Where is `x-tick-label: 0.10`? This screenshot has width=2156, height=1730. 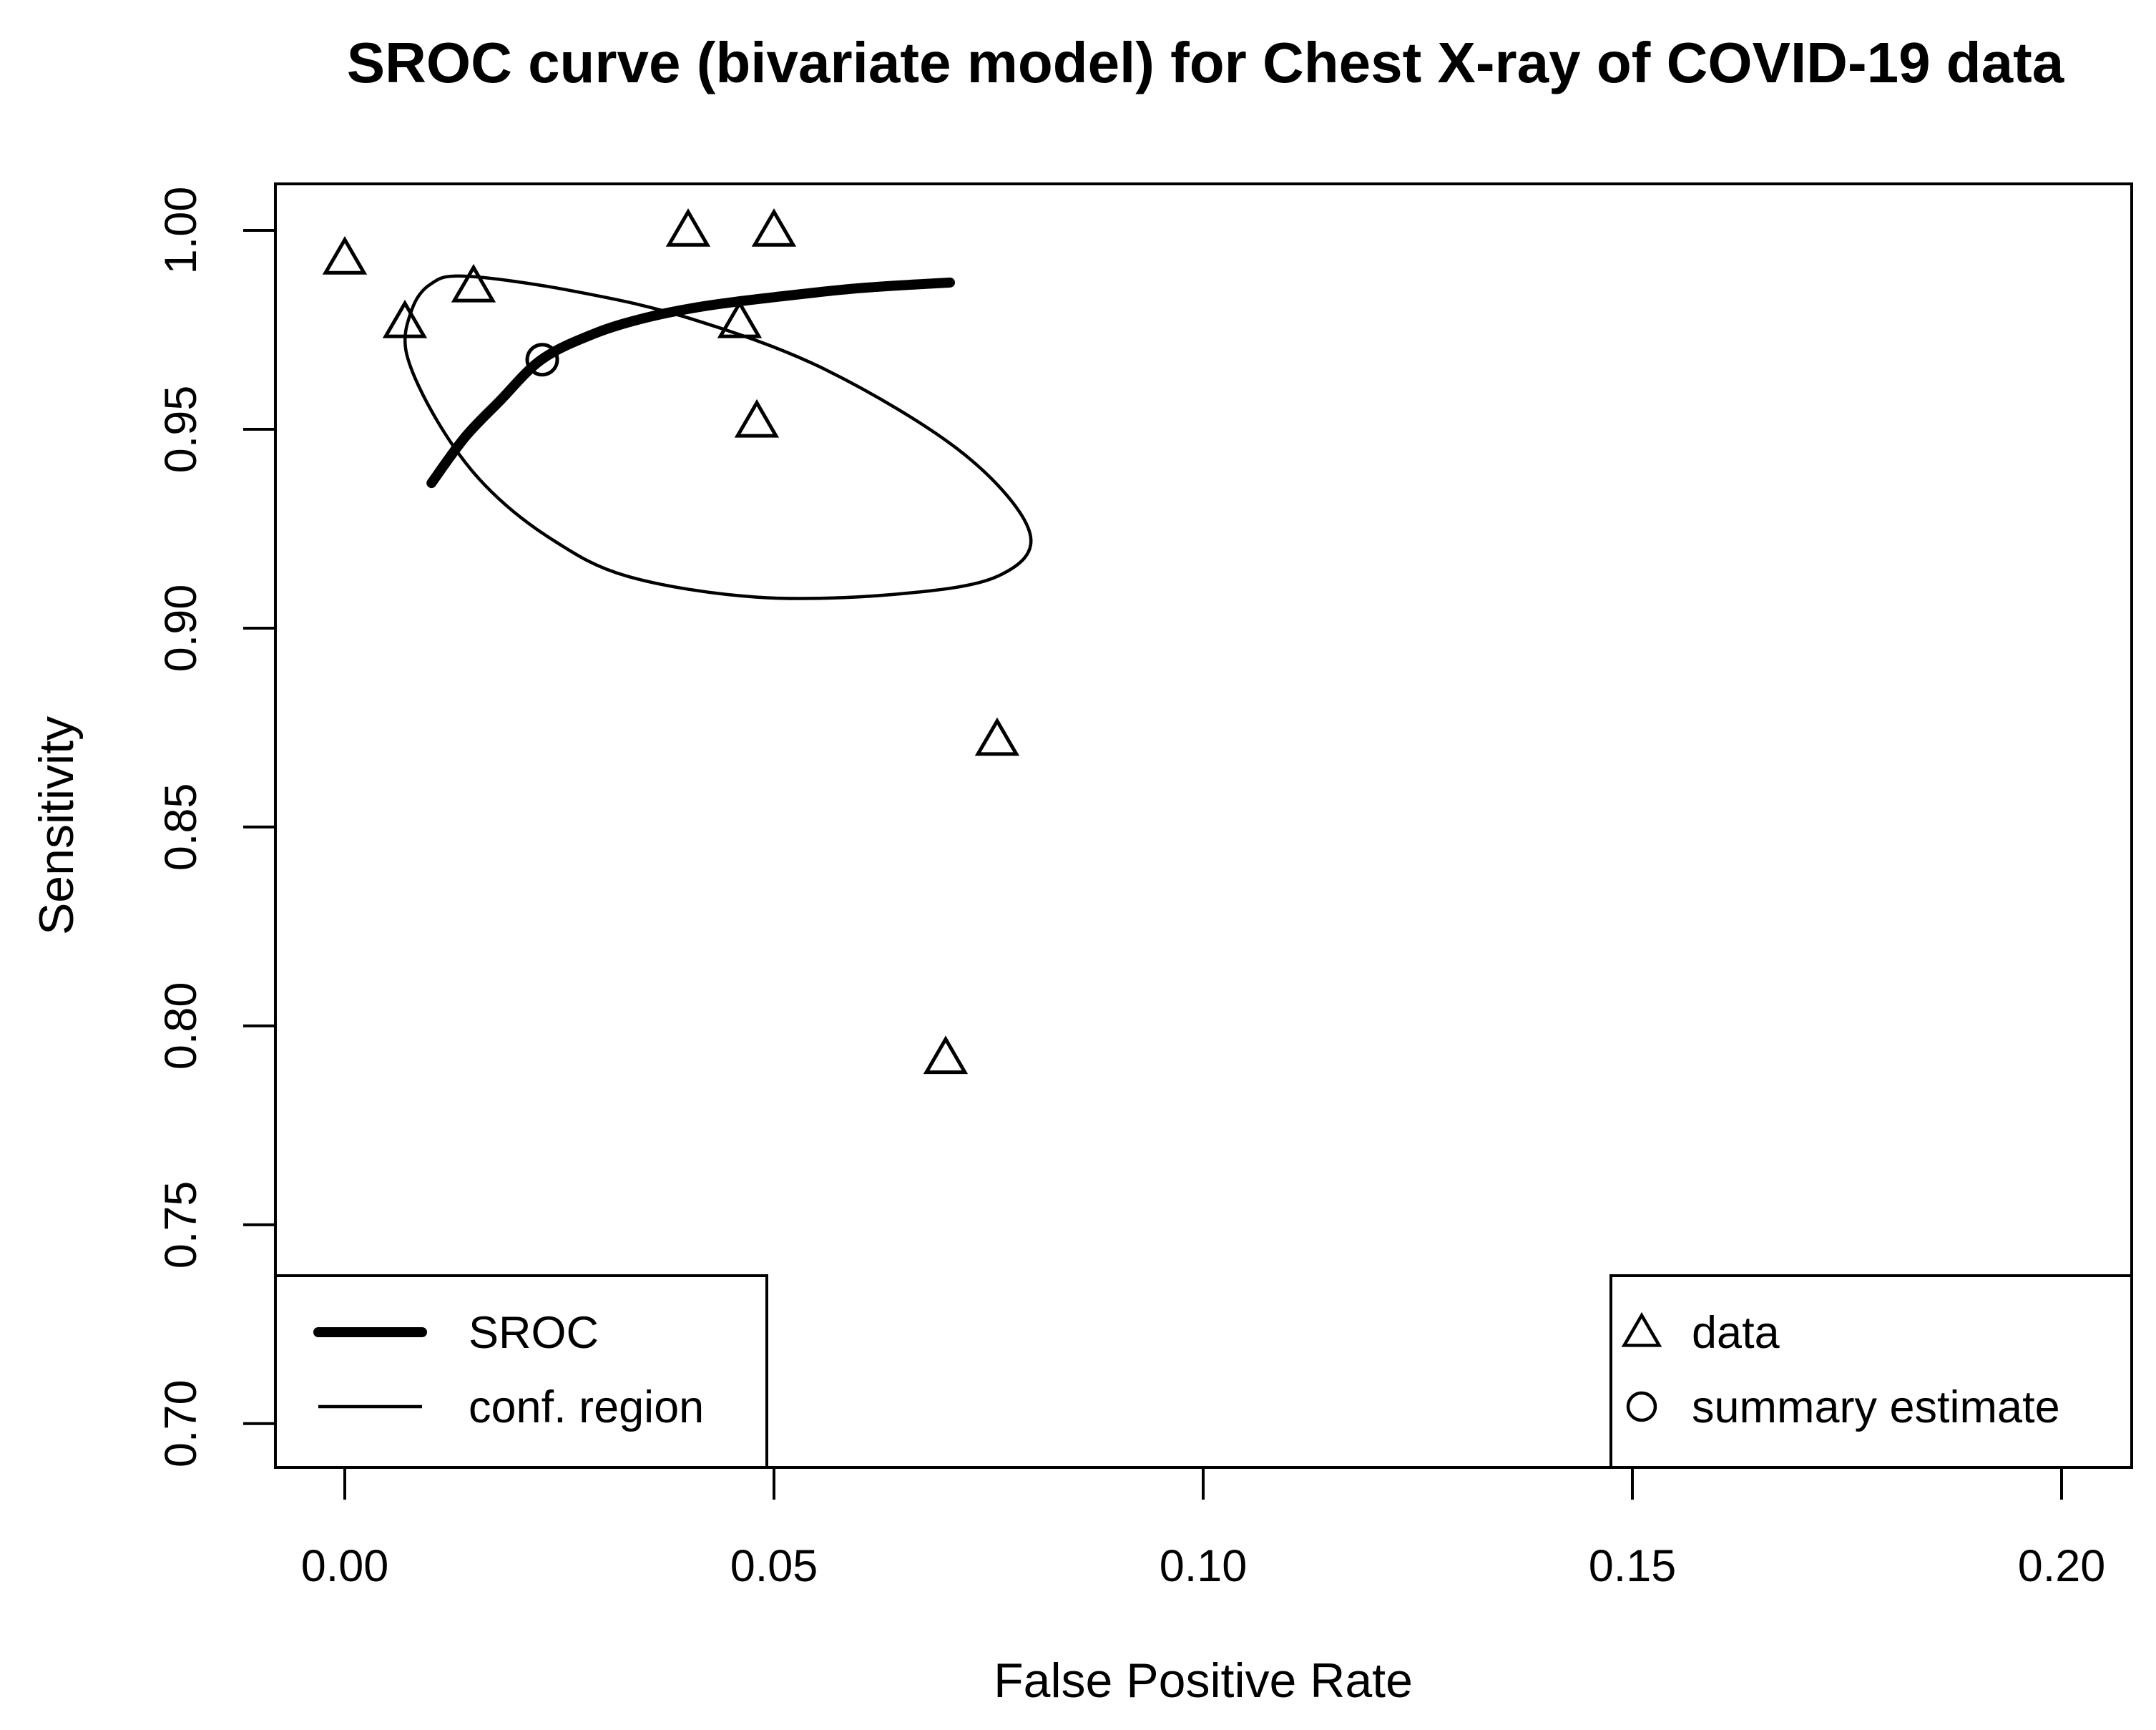
x-tick-label: 0.10 is located at coordinates (1204, 1566).